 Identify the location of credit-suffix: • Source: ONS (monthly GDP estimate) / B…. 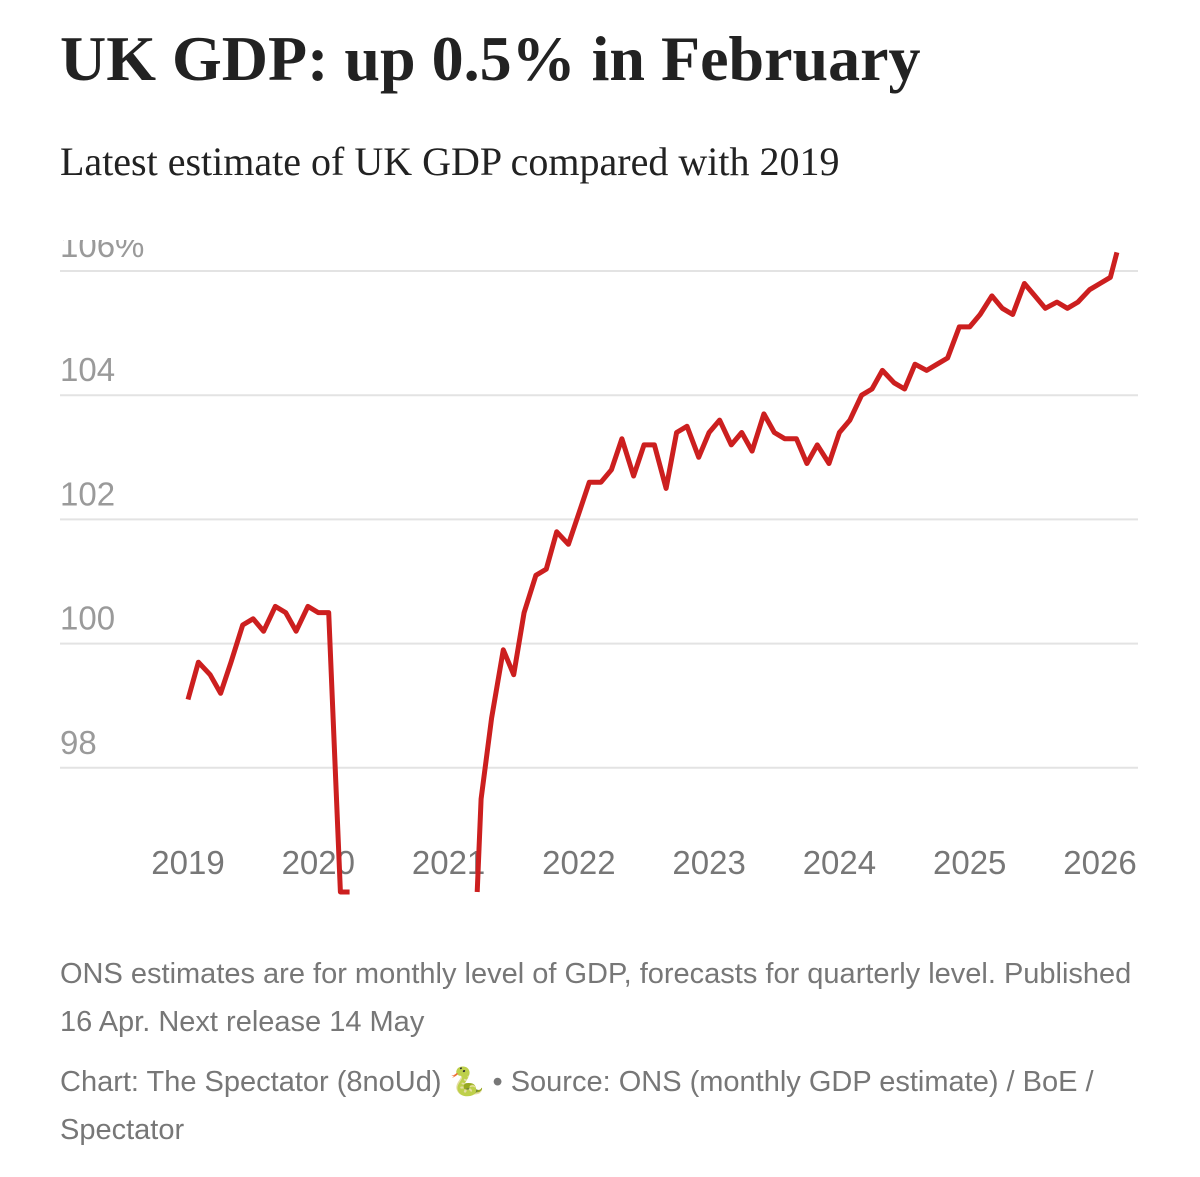
(577, 1106).